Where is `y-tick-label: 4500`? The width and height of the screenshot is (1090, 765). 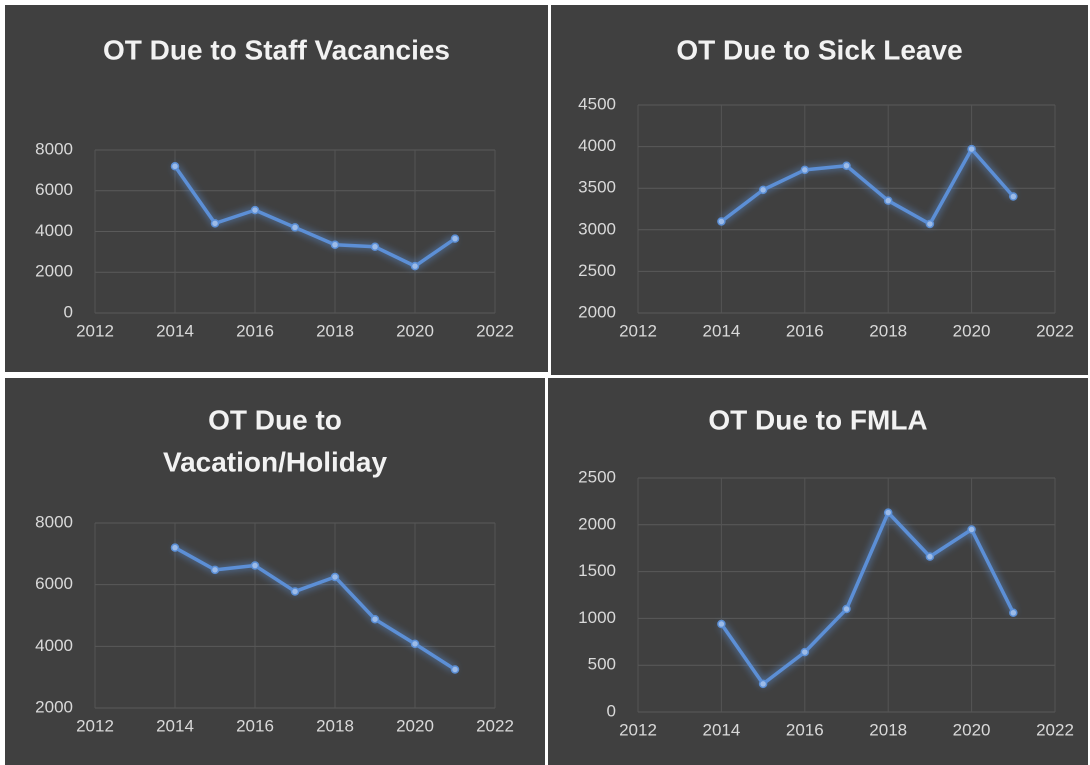 y-tick-label: 4500 is located at coordinates (597, 103).